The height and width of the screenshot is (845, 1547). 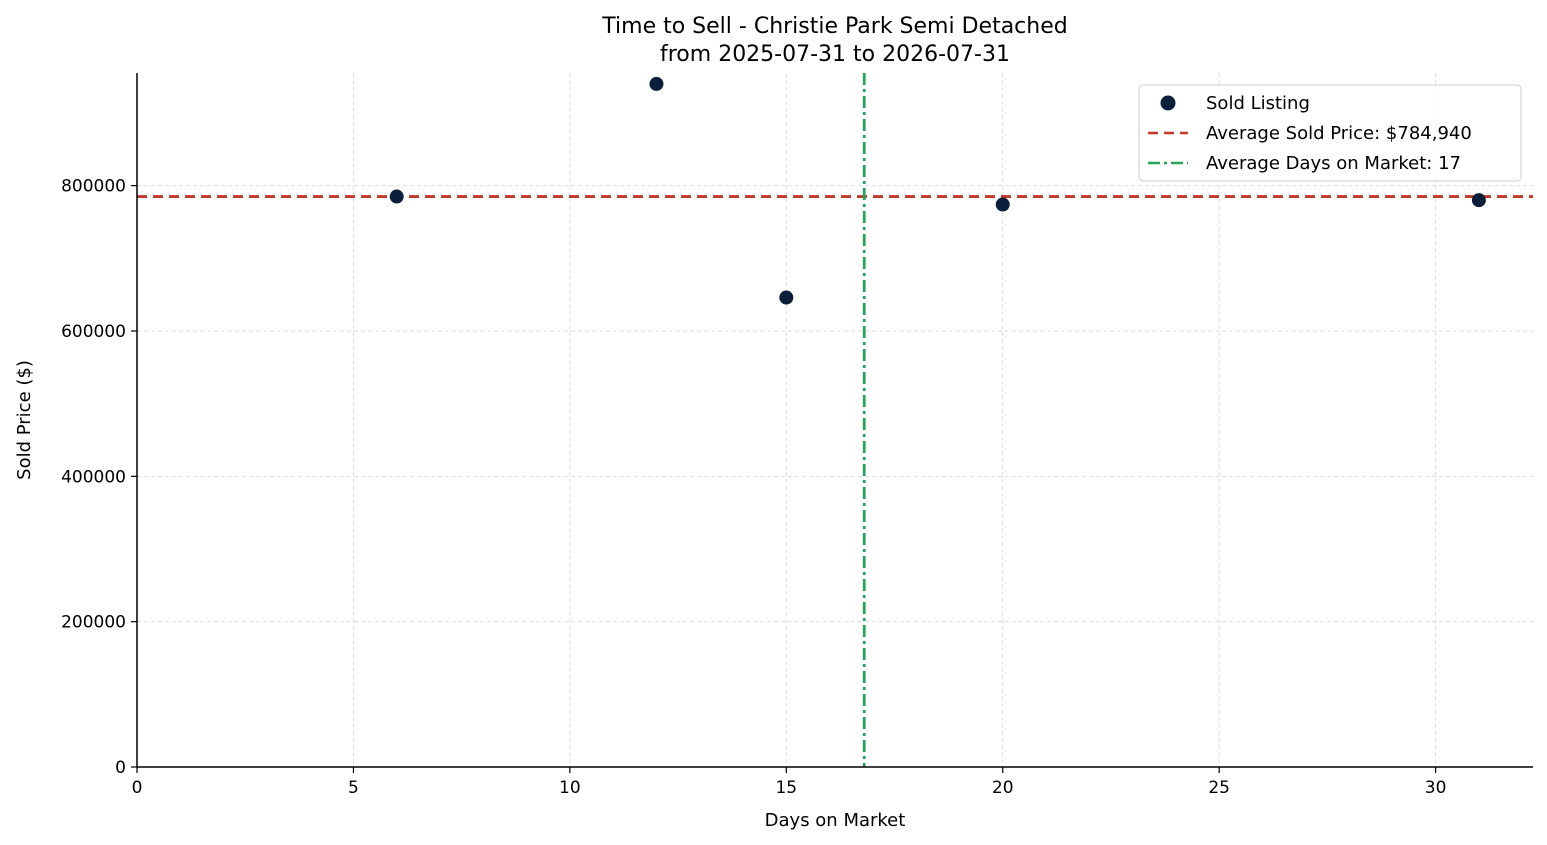 I want to click on x-tick-label: 0, so click(x=137, y=788).